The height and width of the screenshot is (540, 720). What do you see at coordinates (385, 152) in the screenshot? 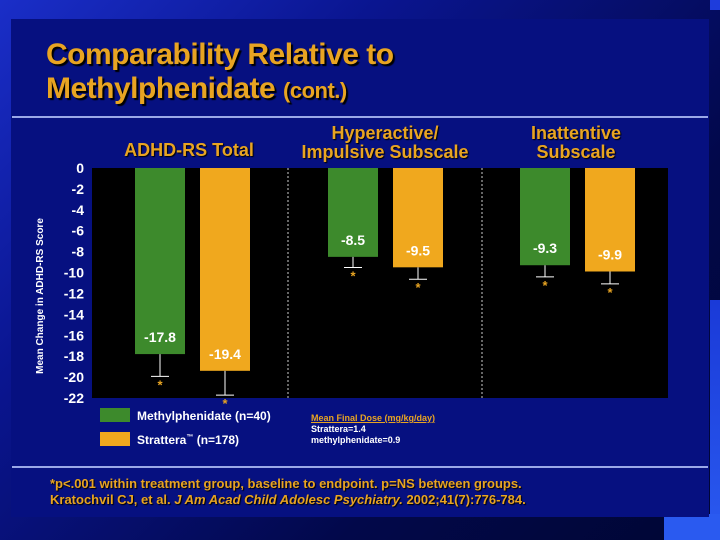
I see `group-title-hyperactive-line2: Impulsive Subscale` at bounding box center [385, 152].